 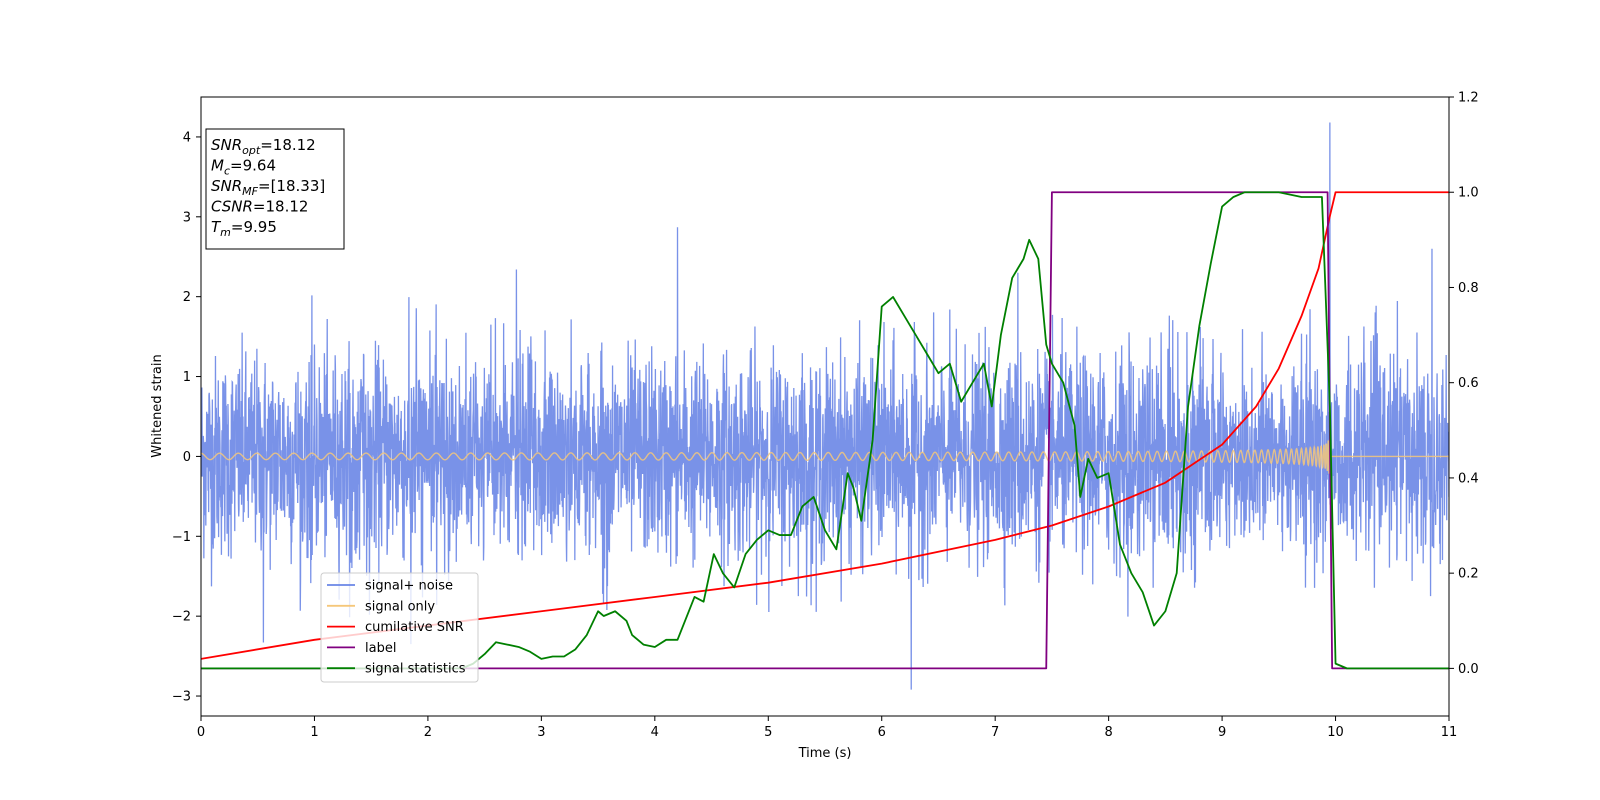 I want to click on info-subscript: m, so click(x=225, y=232).